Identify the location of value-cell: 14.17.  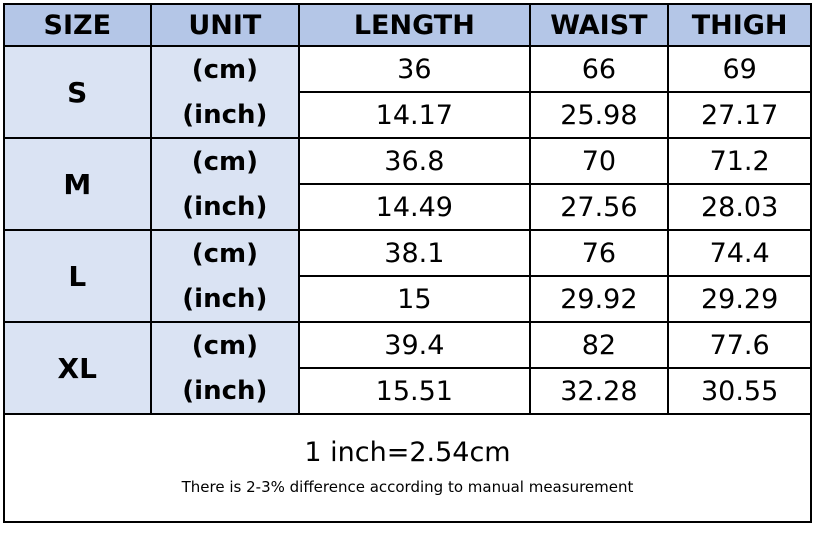
(414, 115).